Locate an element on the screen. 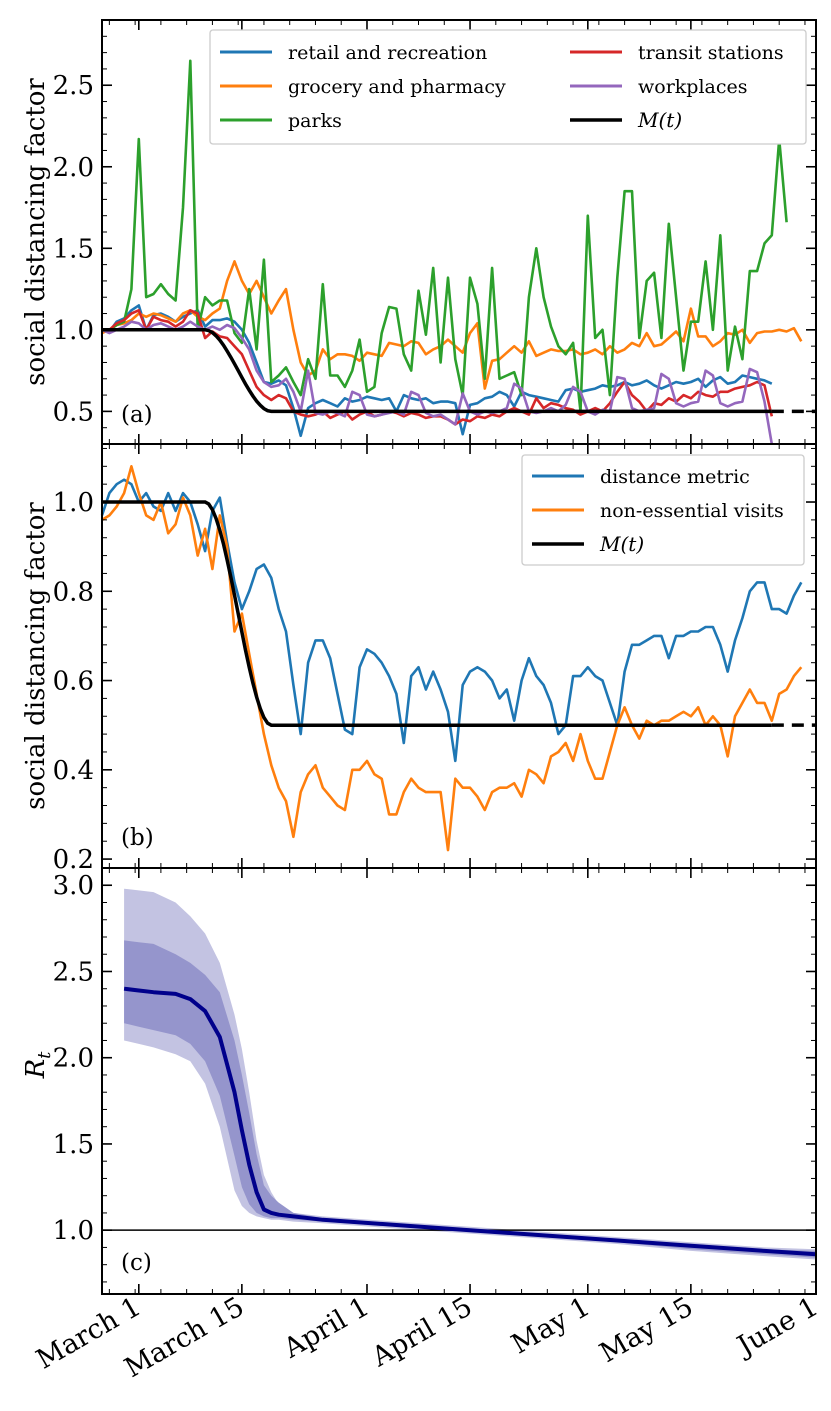  series-line-retail-and-recreation is located at coordinates (437, 371).